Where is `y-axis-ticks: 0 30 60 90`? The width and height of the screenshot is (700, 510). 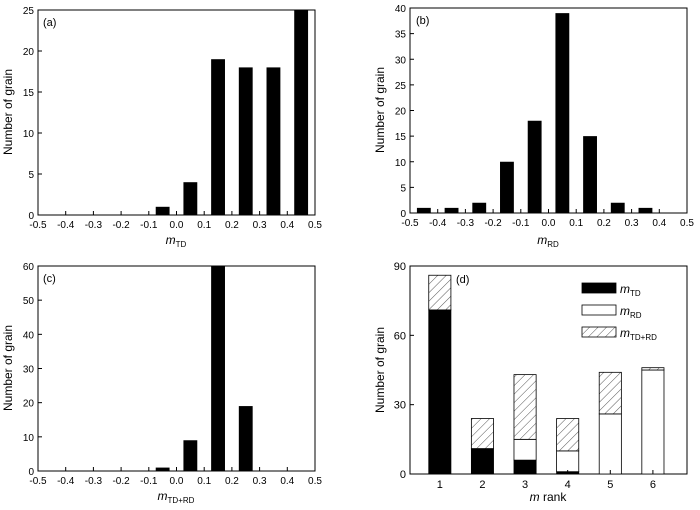
y-axis-ticks: 0 30 60 90 is located at coordinates (404, 371).